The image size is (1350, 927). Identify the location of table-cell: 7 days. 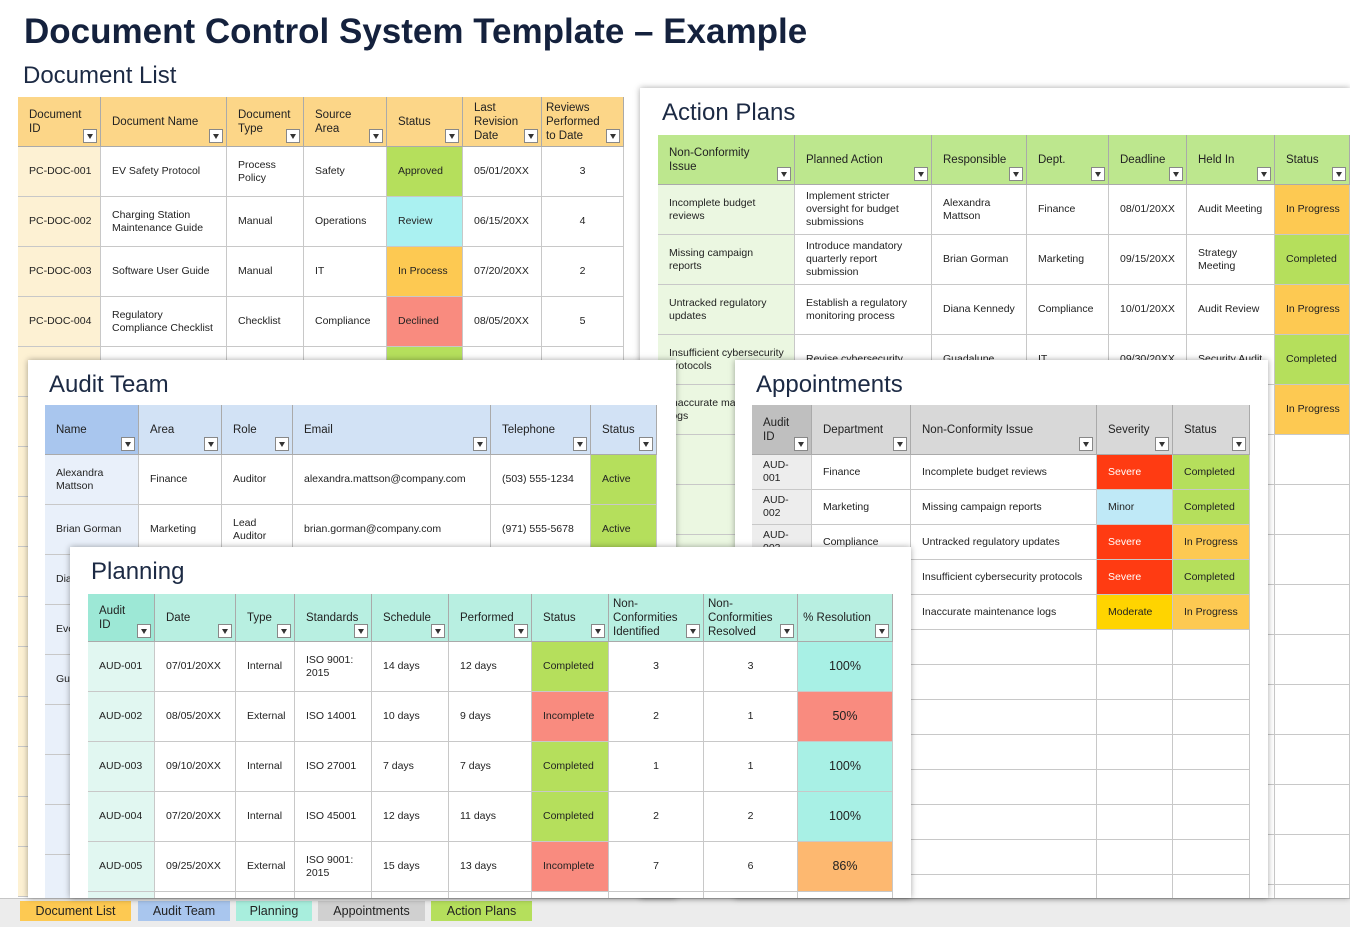
(410, 767).